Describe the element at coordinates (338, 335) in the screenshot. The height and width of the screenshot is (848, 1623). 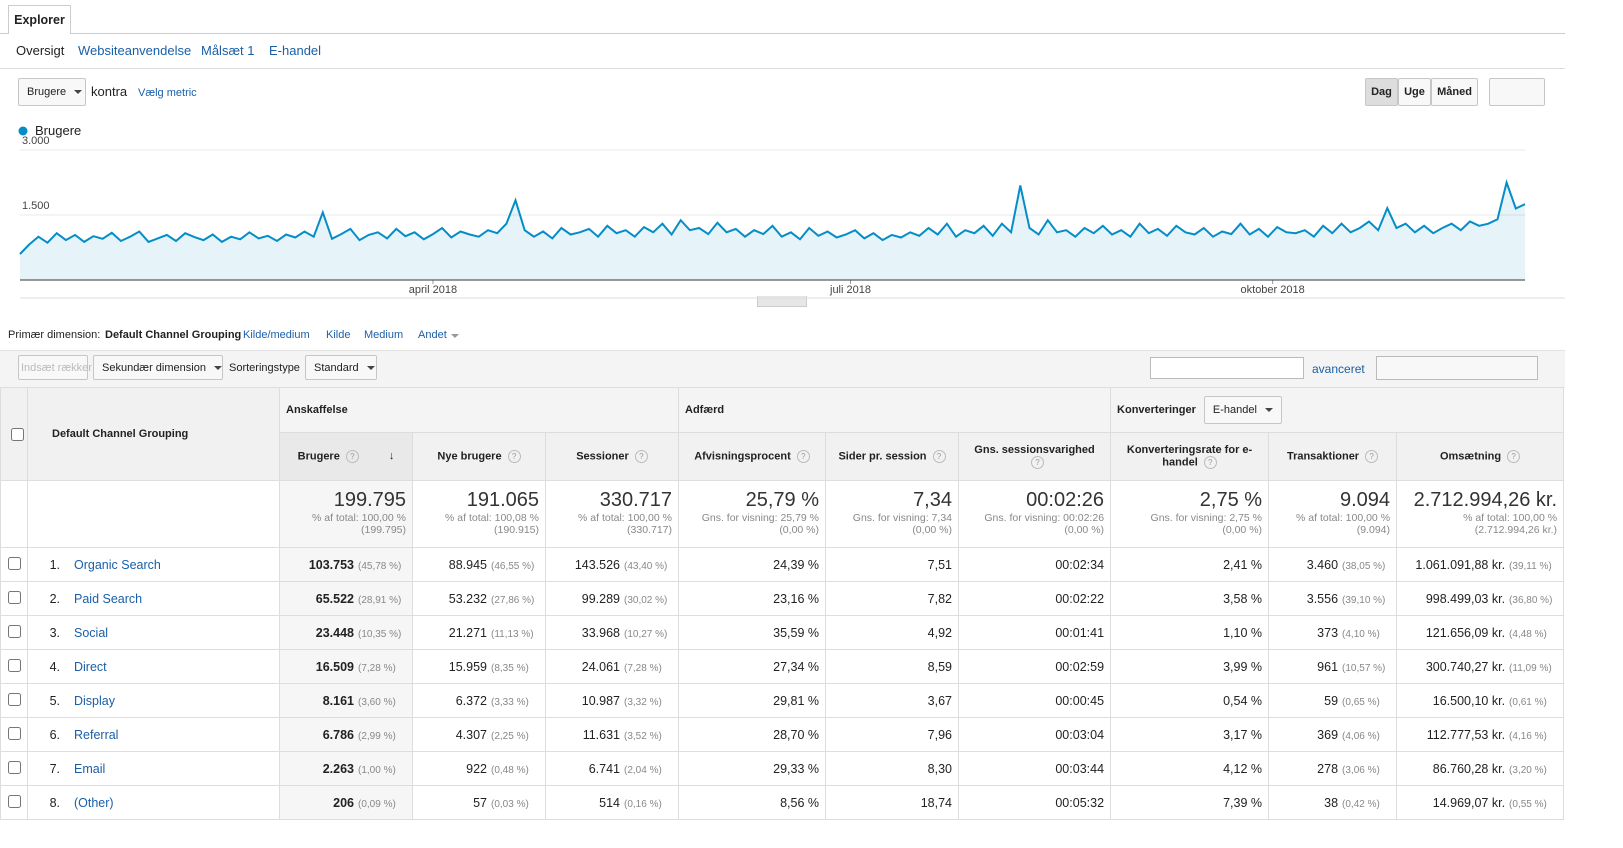
I see `dimension-option: Kilde` at that location.